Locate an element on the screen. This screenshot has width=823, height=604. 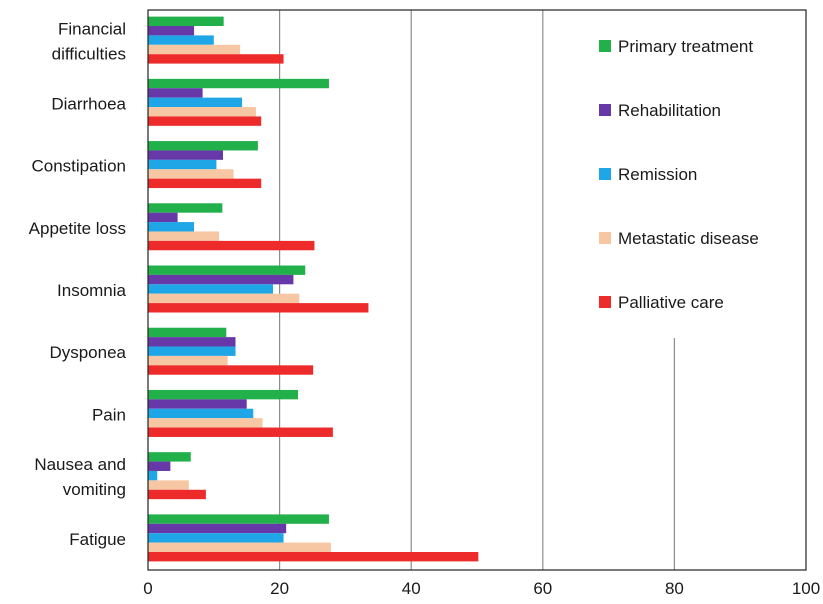
legend-label: Palliative care is located at coordinates (671, 302).